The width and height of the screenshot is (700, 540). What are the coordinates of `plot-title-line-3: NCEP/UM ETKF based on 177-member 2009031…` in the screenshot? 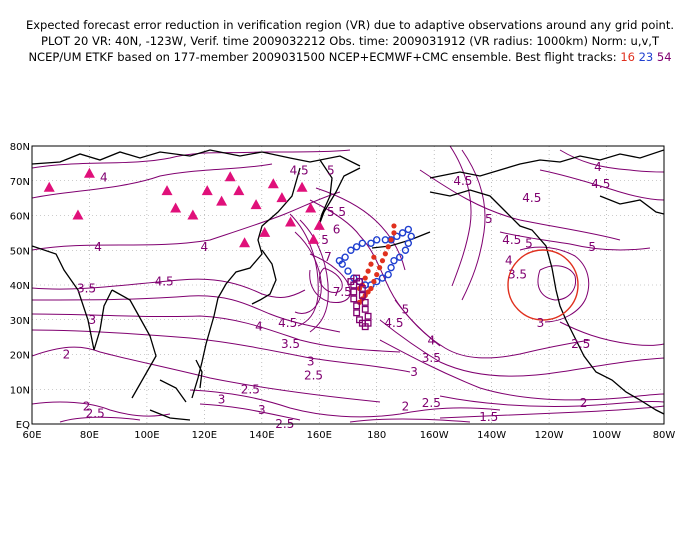 It's located at (350, 57).